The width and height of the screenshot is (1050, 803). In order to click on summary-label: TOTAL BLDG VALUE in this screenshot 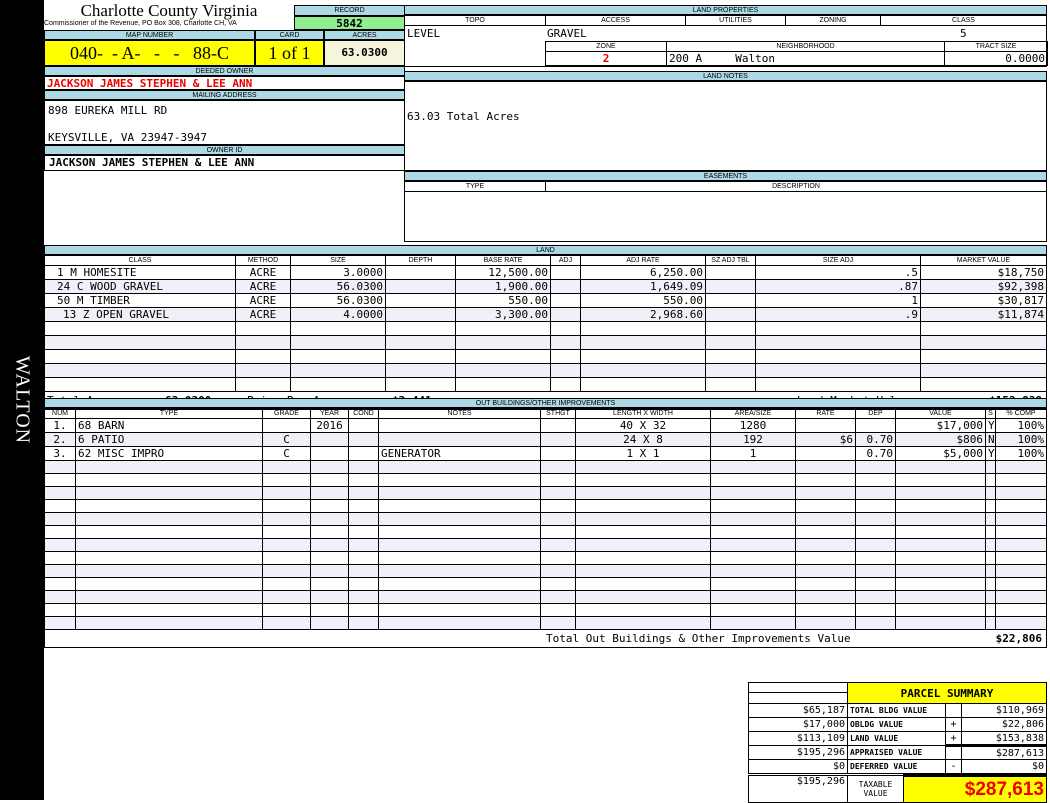, I will do `click(896, 710)`.